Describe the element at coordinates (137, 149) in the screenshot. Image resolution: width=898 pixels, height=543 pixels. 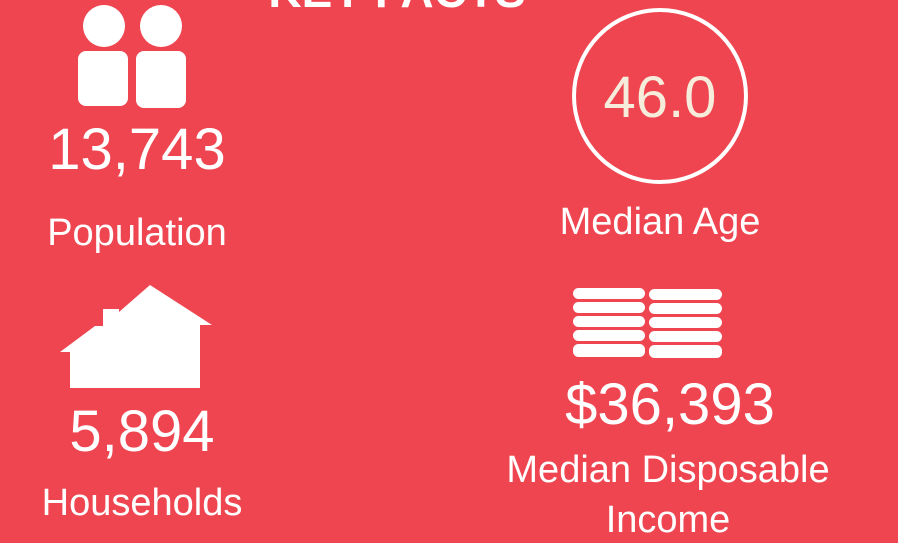
I see `fact-value: 13,743` at that location.